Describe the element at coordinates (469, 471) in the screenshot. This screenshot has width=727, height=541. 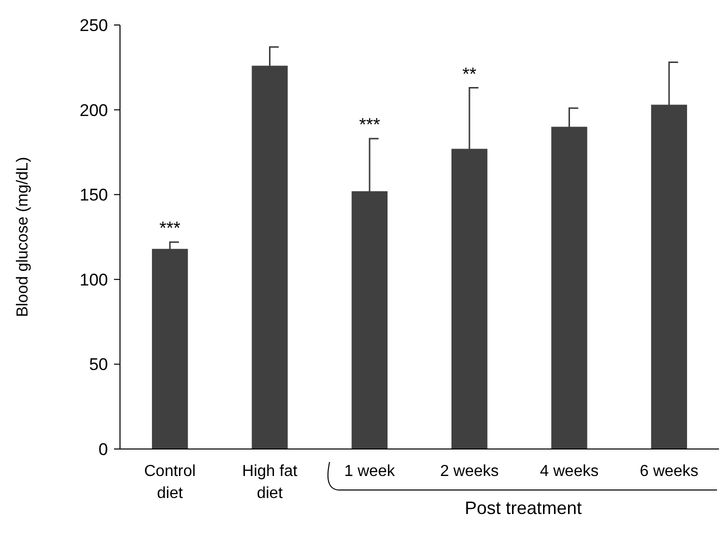
I see `x-tick-label: 2 weeks` at that location.